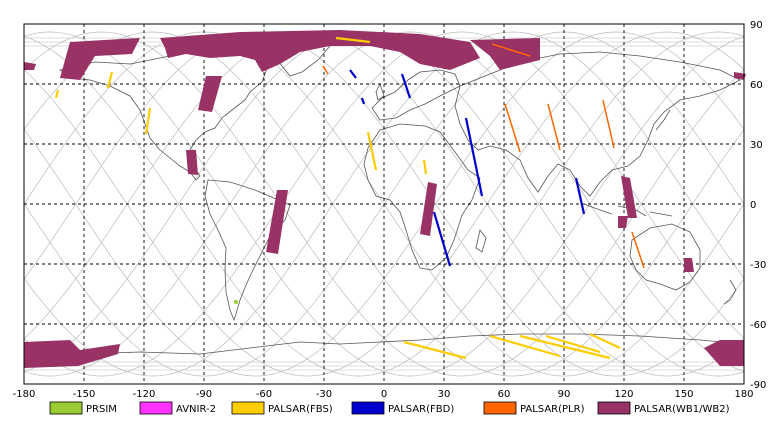 The image size is (770, 430). Describe the element at coordinates (101, 409) in the screenshot. I see `legend-label: PRSIM` at that location.